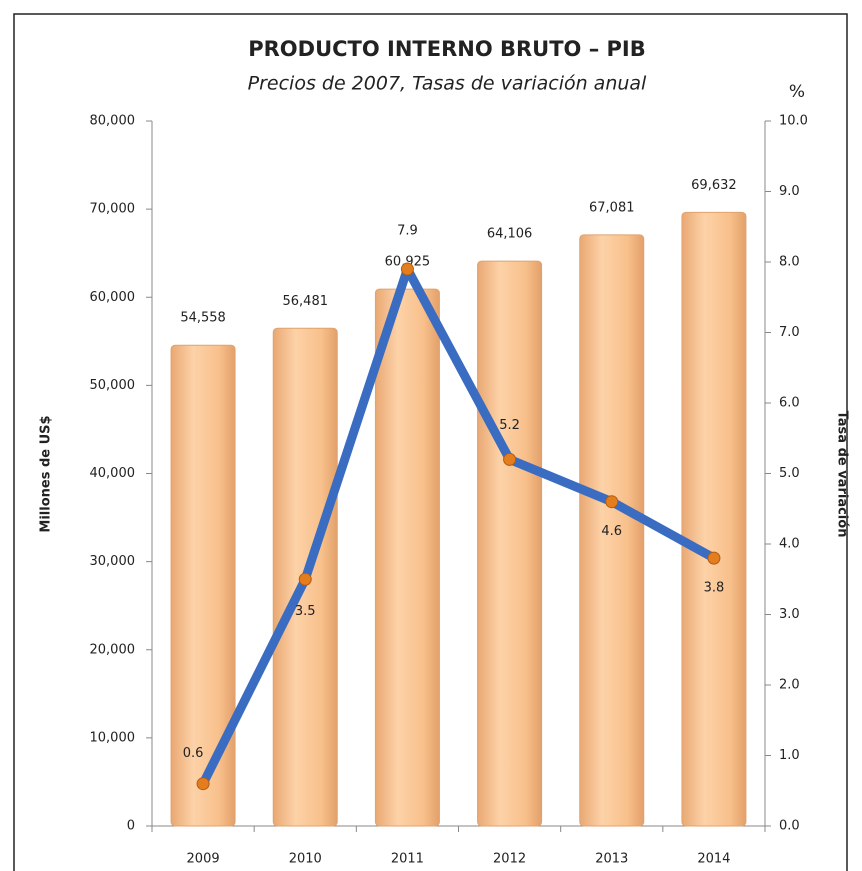 The image size is (862, 871). What do you see at coordinates (203, 318) in the screenshot?
I see `bar-value-label: 54,558` at bounding box center [203, 318].